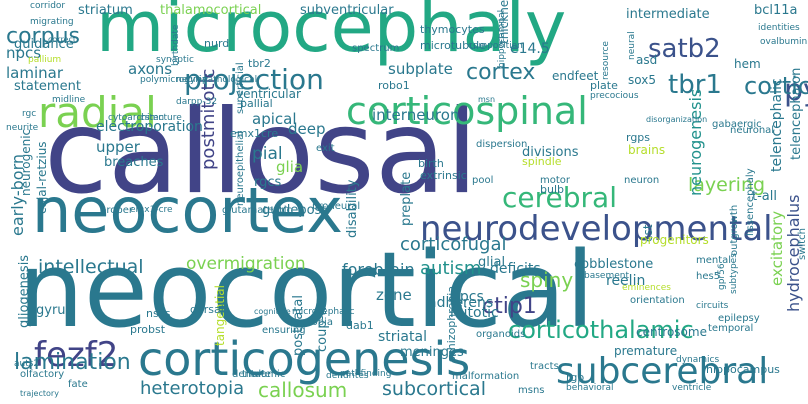  What do you see at coordinates (674, 240) in the screenshot?
I see `word: progenitors` at bounding box center [674, 240].